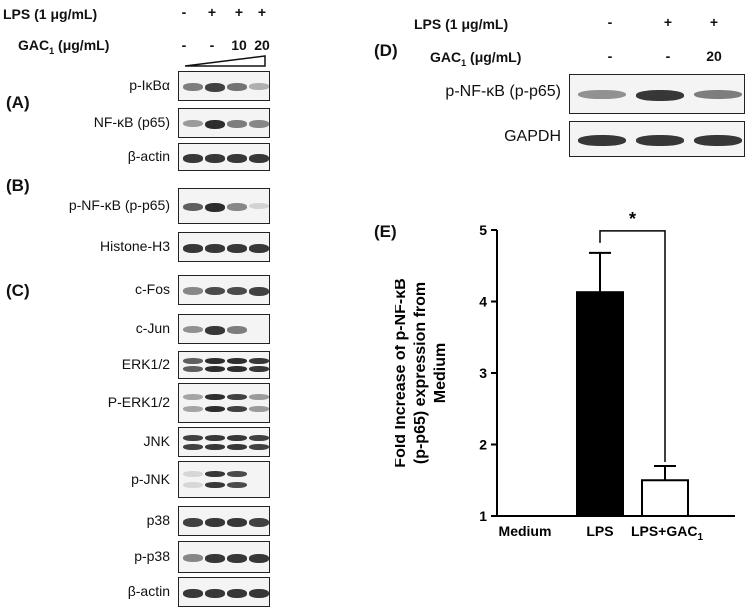 The height and width of the screenshot is (613, 751). Describe the element at coordinates (18, 102) in the screenshot. I see `panel-label-a: (A)` at that location.